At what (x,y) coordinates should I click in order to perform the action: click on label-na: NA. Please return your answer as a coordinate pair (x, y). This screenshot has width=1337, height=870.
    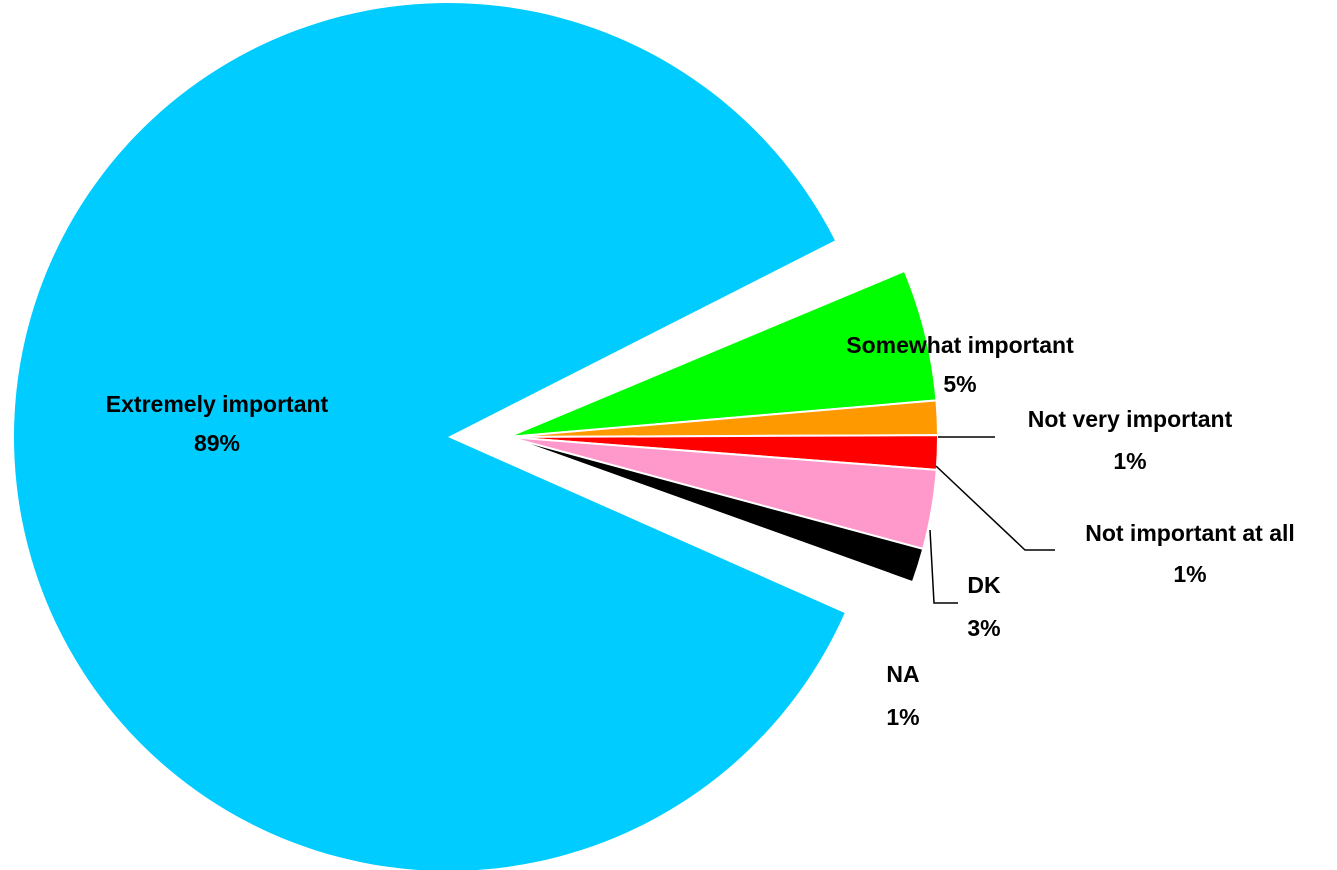
    Looking at the image, I should click on (902, 674).